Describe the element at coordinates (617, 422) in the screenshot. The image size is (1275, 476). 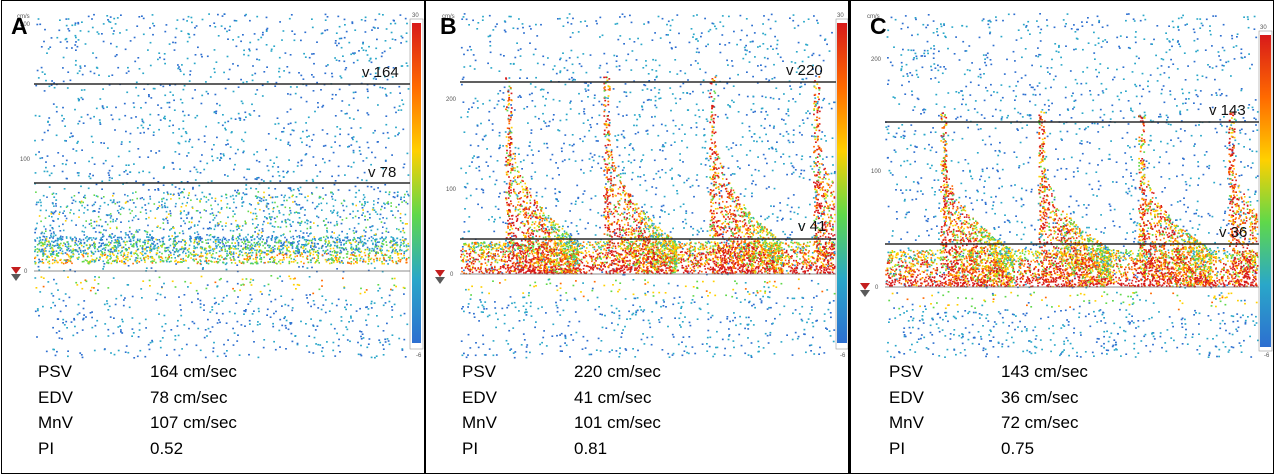
I see `measurement-value: 101 cm/sec` at that location.